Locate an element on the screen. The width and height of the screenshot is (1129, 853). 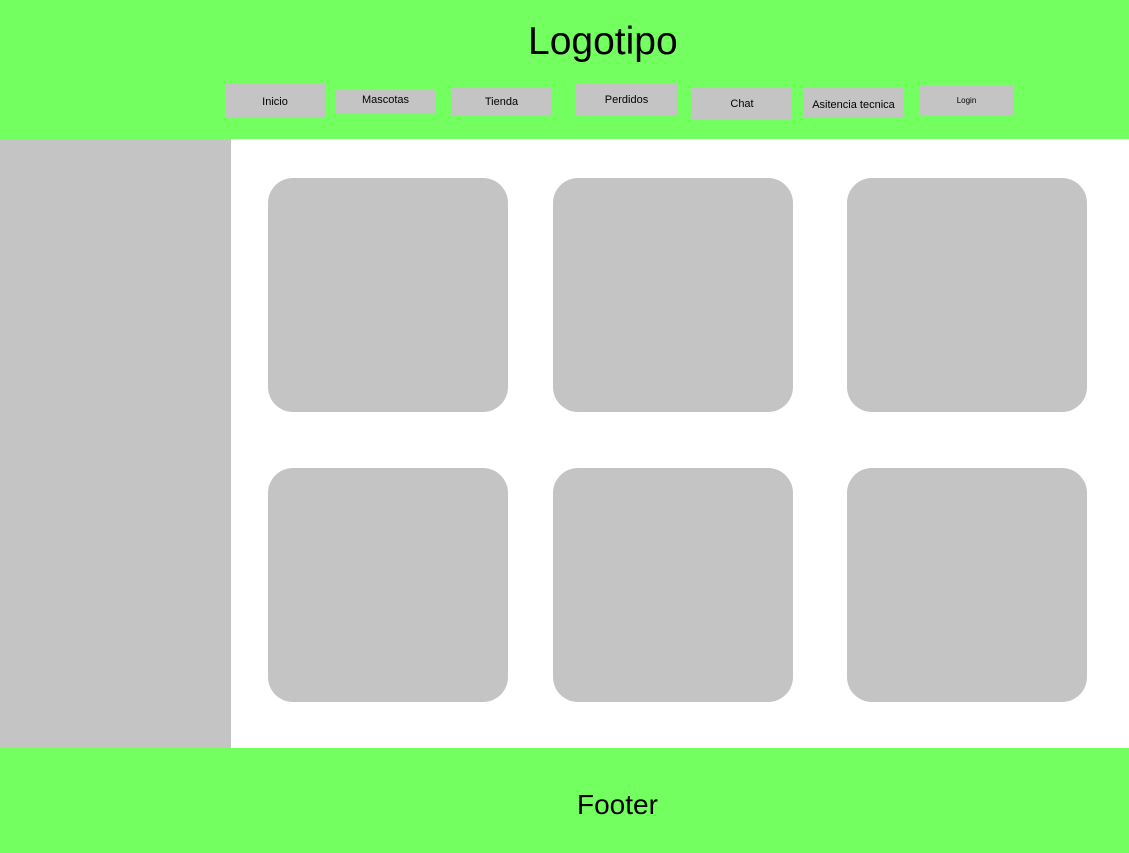
footer-text: Footer is located at coordinates (617, 804).